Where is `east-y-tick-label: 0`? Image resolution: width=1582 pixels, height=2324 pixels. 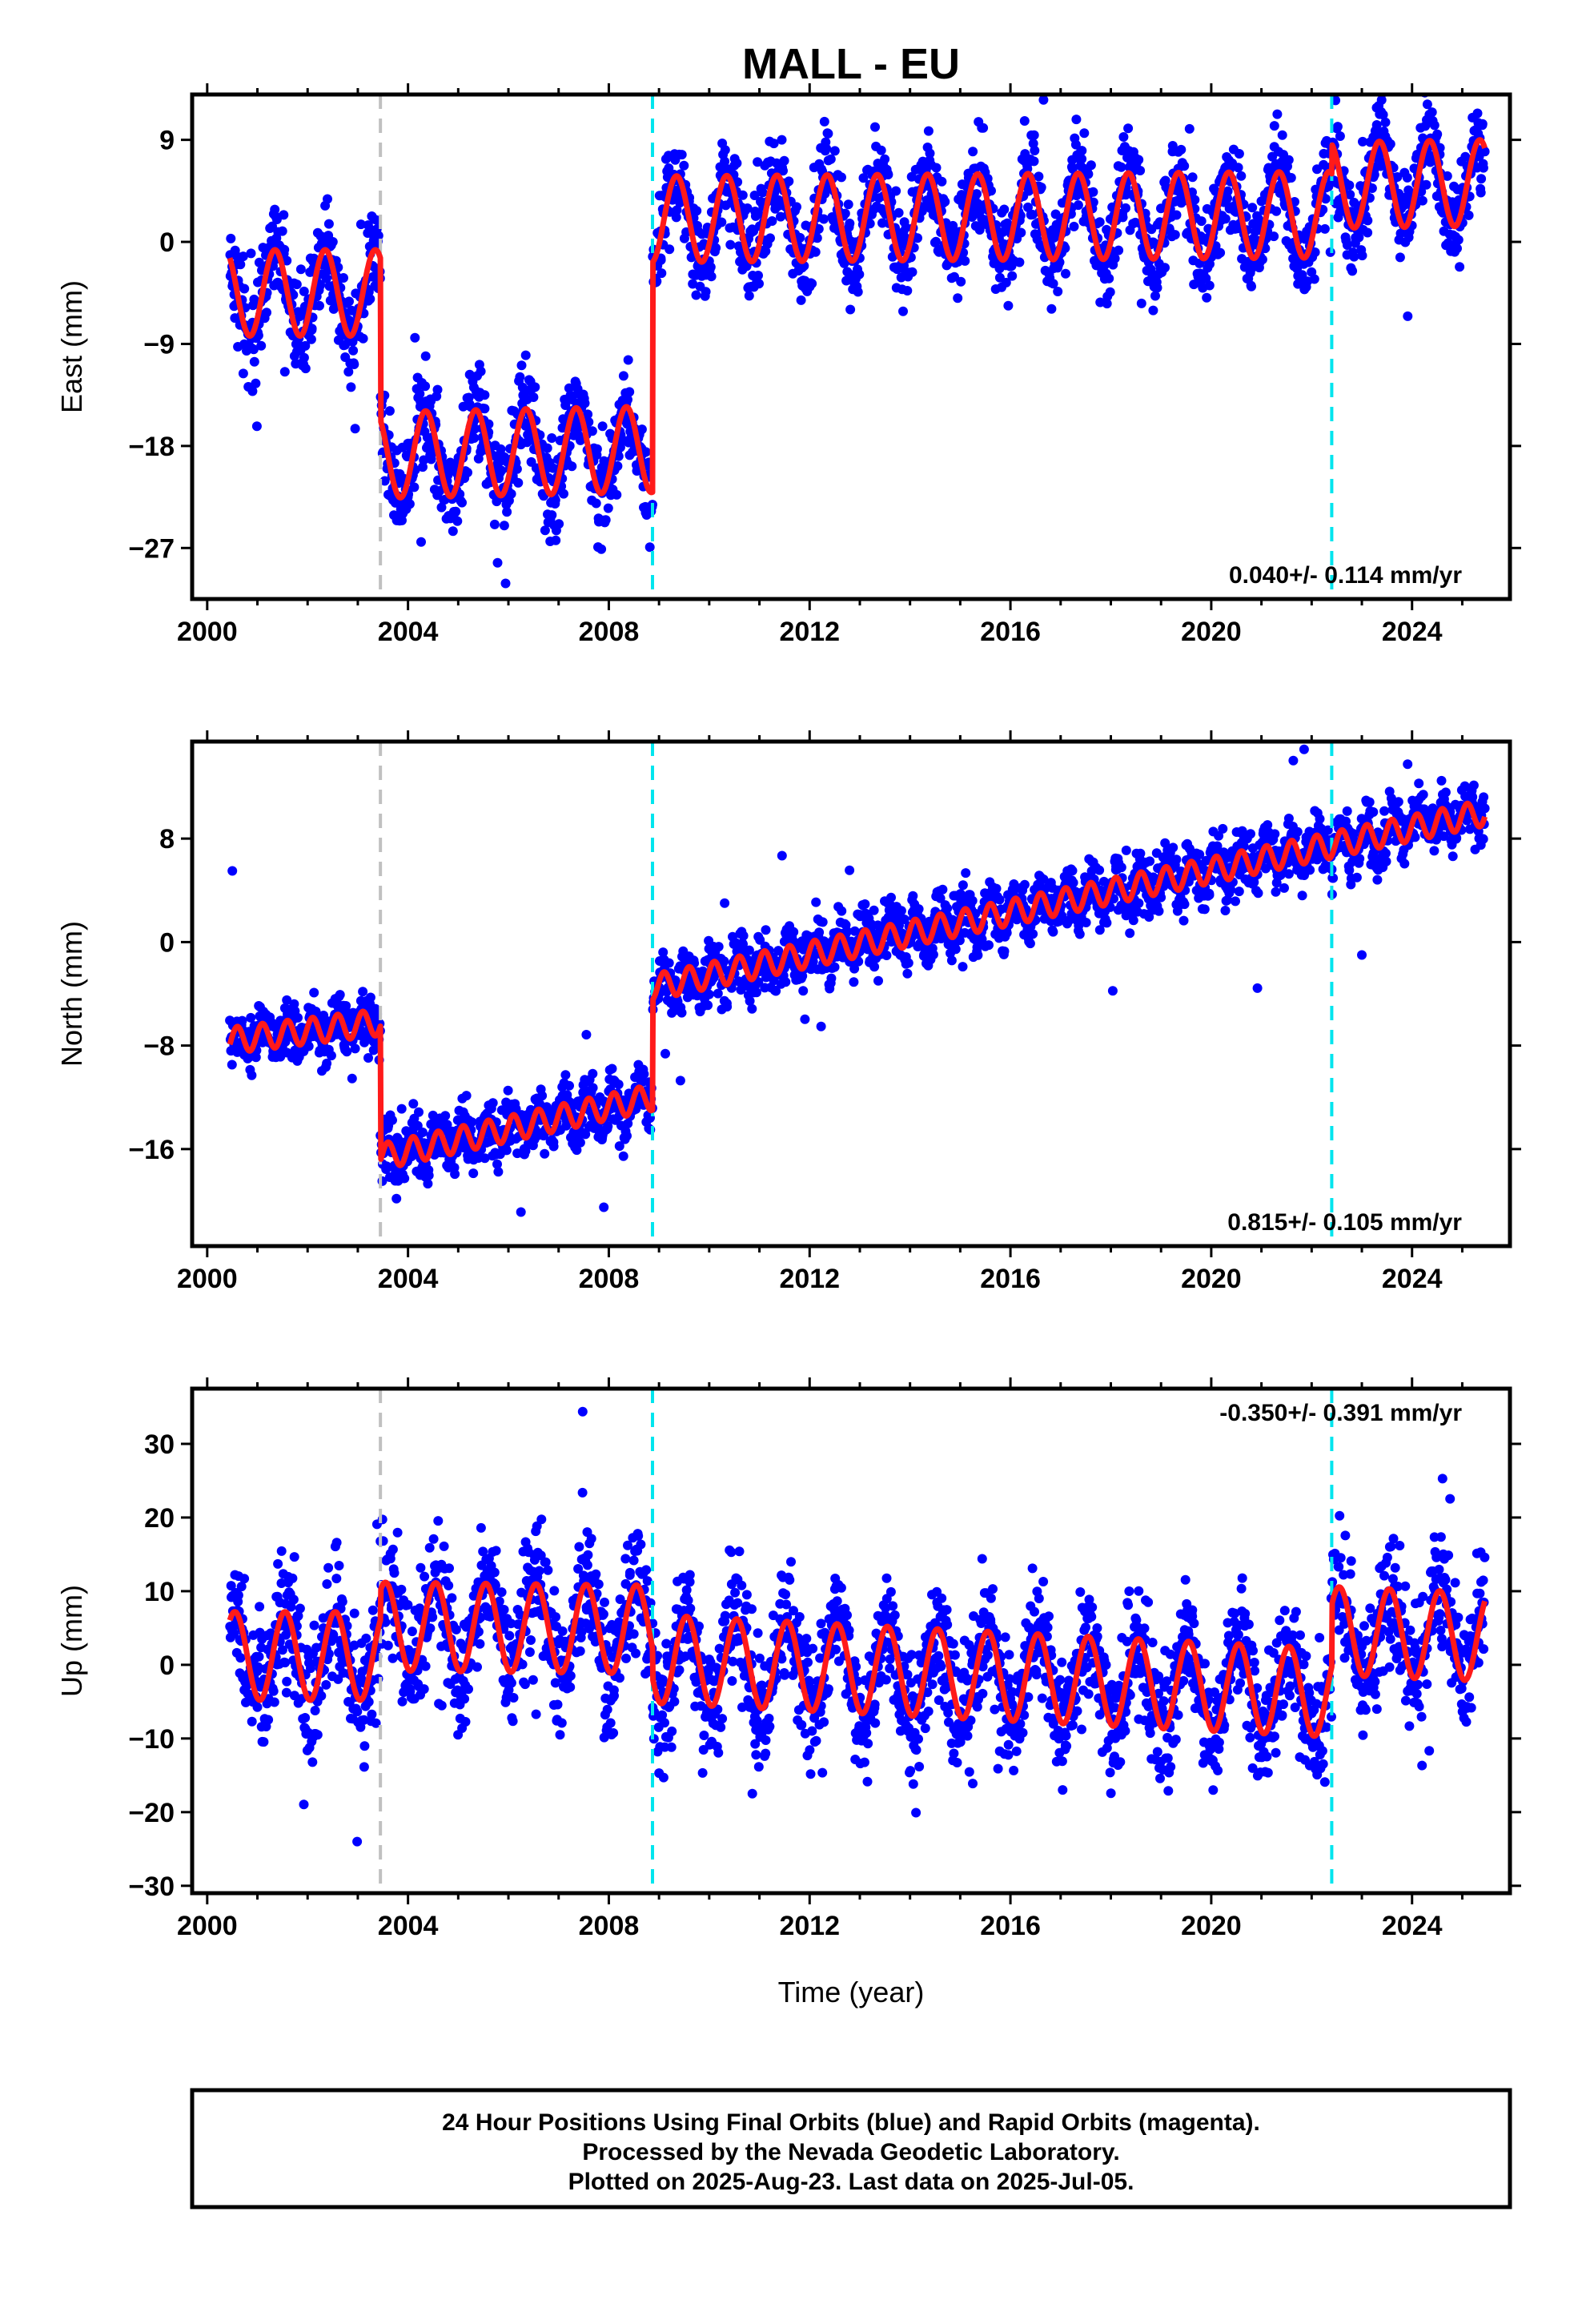 east-y-tick-label: 0 is located at coordinates (167, 242).